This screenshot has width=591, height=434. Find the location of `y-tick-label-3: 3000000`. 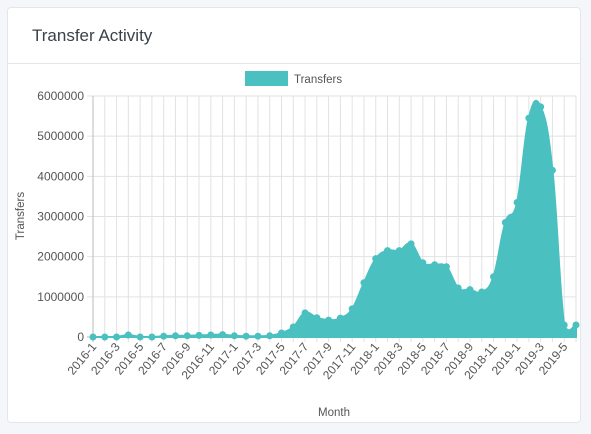

y-tick-label-3: 3000000 is located at coordinates (60, 217).